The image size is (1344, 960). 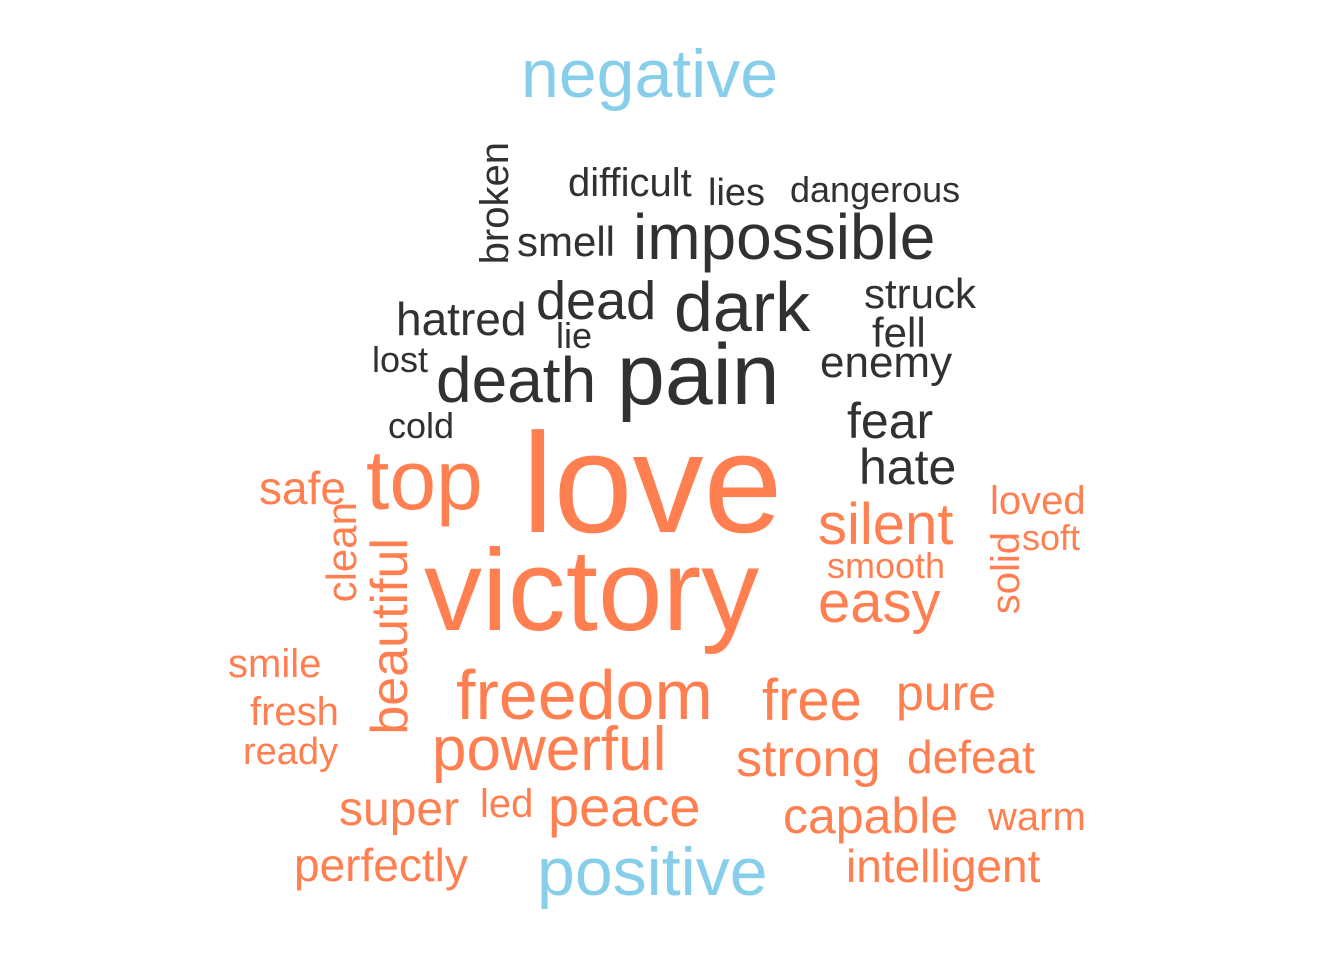 I want to click on negative-label: negative, so click(x=650, y=74).